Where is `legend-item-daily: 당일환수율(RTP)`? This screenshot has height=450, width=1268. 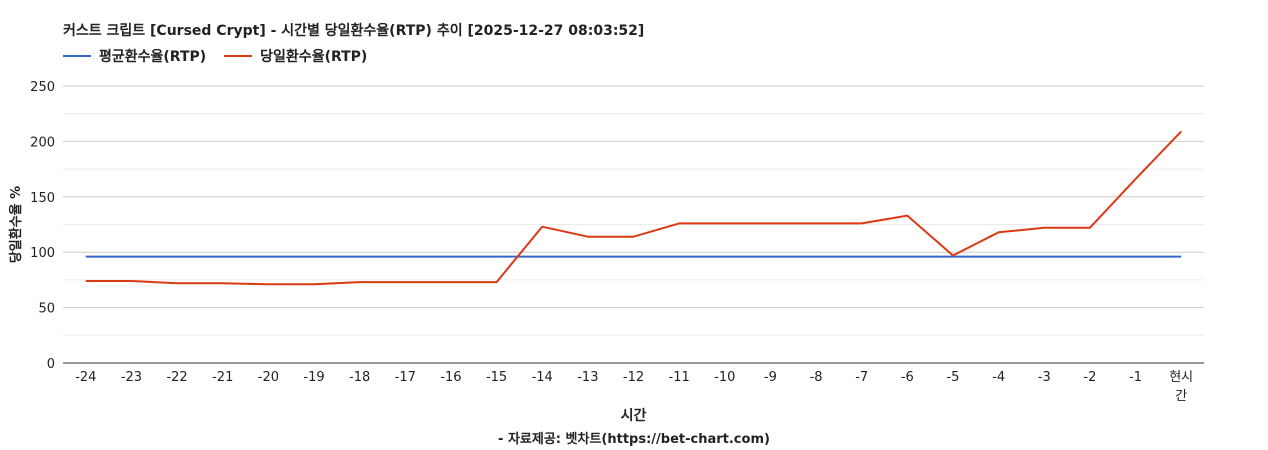
legend-item-daily: 당일환수율(RTP) is located at coordinates (295, 56).